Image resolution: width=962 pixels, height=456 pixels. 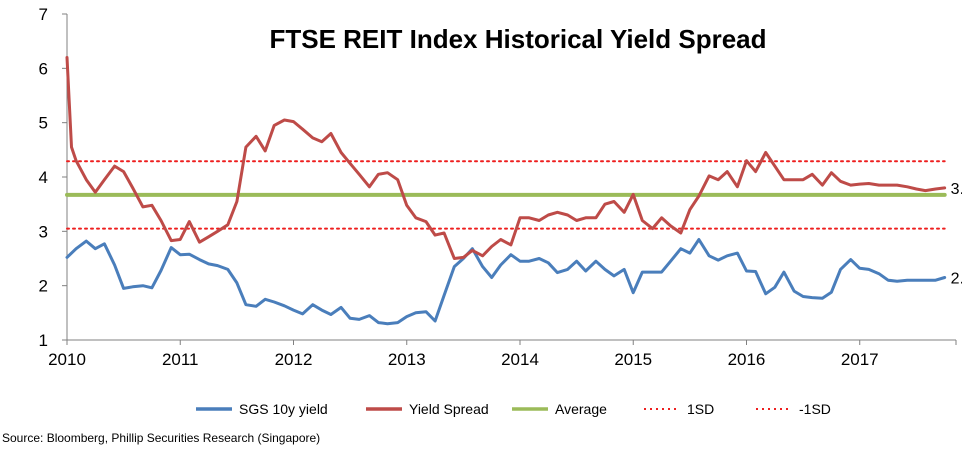 What do you see at coordinates (860, 359) in the screenshot?
I see `x-tick-label: 2017` at bounding box center [860, 359].